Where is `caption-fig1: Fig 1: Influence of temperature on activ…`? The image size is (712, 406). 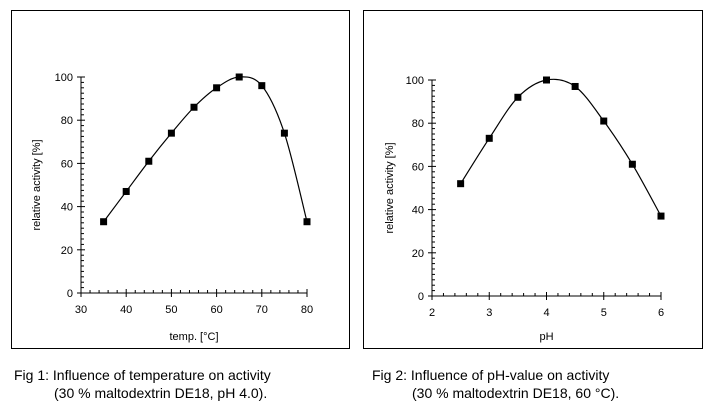 caption-fig1: Fig 1: Influence of temperature on activ… is located at coordinates (142, 384).